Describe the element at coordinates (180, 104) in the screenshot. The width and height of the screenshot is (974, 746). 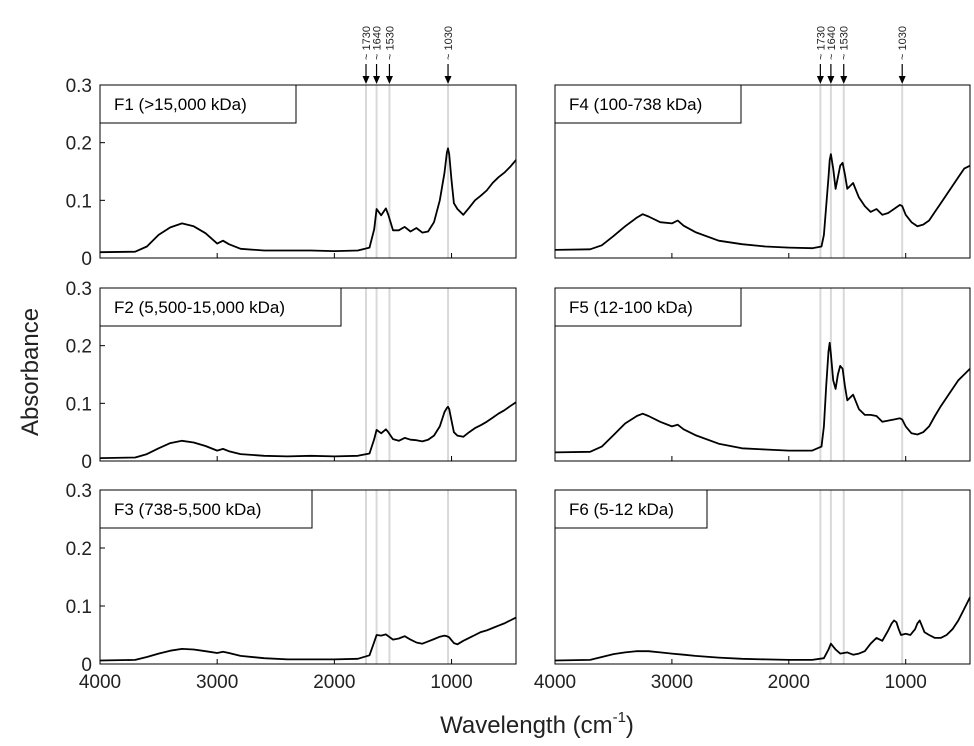
I see `legend-label-f1: F1 (>15,000 kDa)` at that location.